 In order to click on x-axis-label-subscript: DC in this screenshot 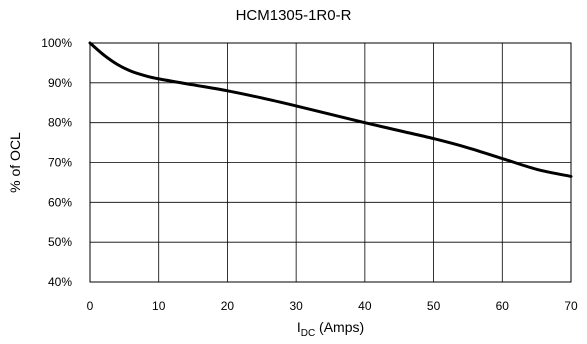, I will do `click(308, 333)`.